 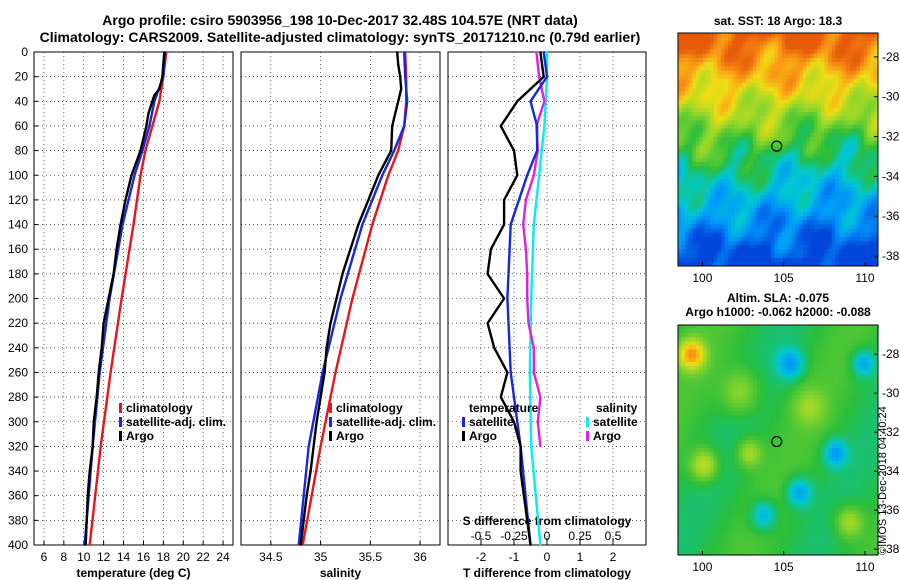 What do you see at coordinates (530, 545) in the screenshot?
I see `series-line-temperature-argo-point` at bounding box center [530, 545].